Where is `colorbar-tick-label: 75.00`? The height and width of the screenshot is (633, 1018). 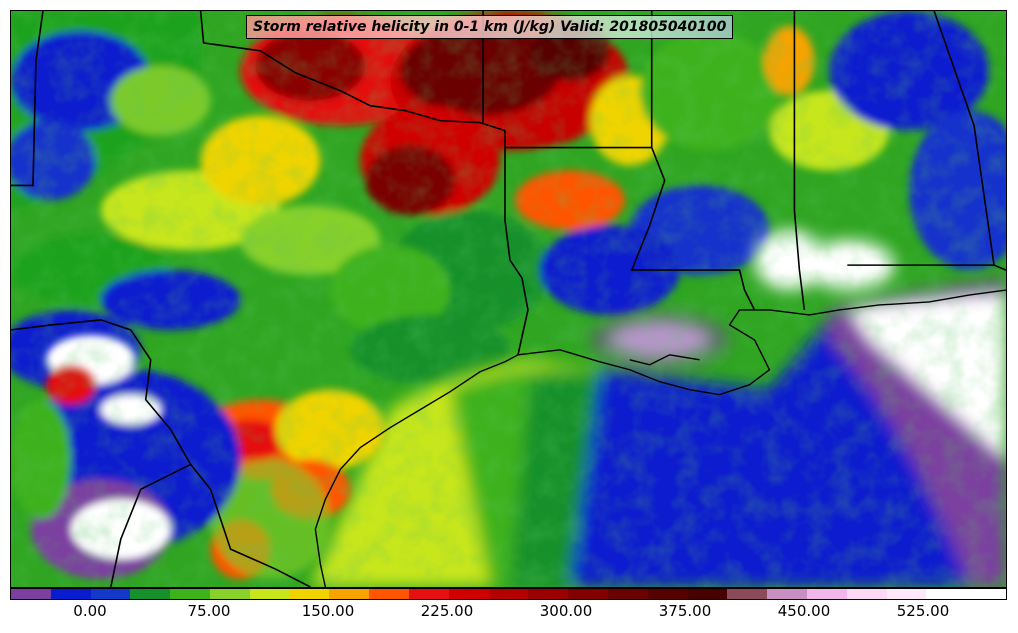 colorbar-tick-label: 75.00 is located at coordinates (209, 611).